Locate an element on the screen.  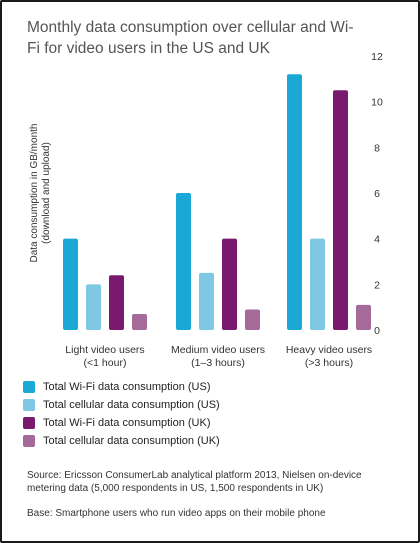
y-axis-label: Data consumption in GB/month is located at coordinates (34, 193).